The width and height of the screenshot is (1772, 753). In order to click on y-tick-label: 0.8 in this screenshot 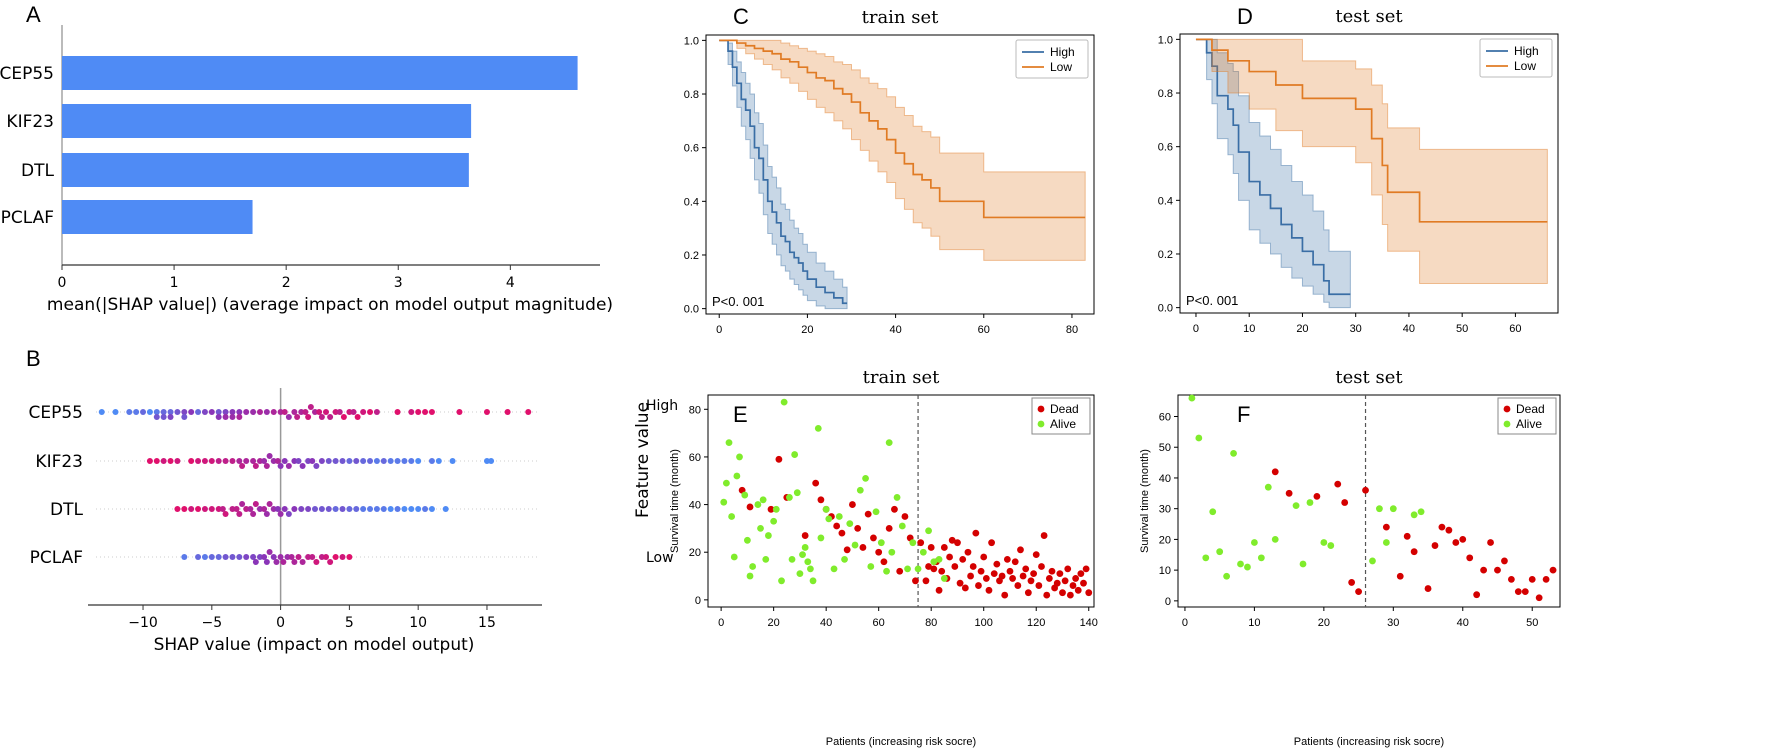, I will do `click(691, 95)`.